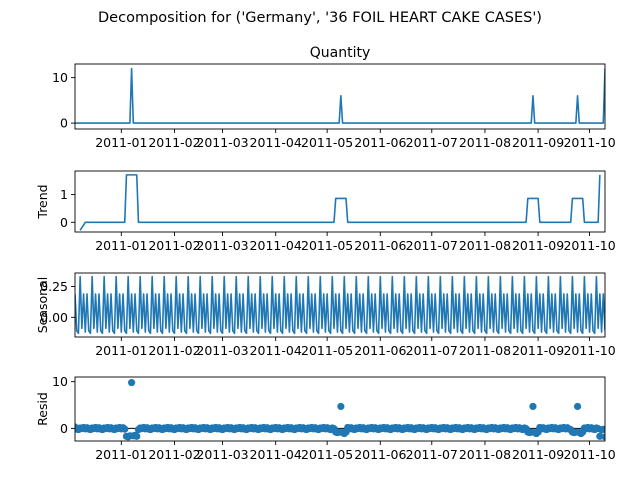  Describe the element at coordinates (340, 53) in the screenshot. I see `subplot-title: Quantity` at that location.